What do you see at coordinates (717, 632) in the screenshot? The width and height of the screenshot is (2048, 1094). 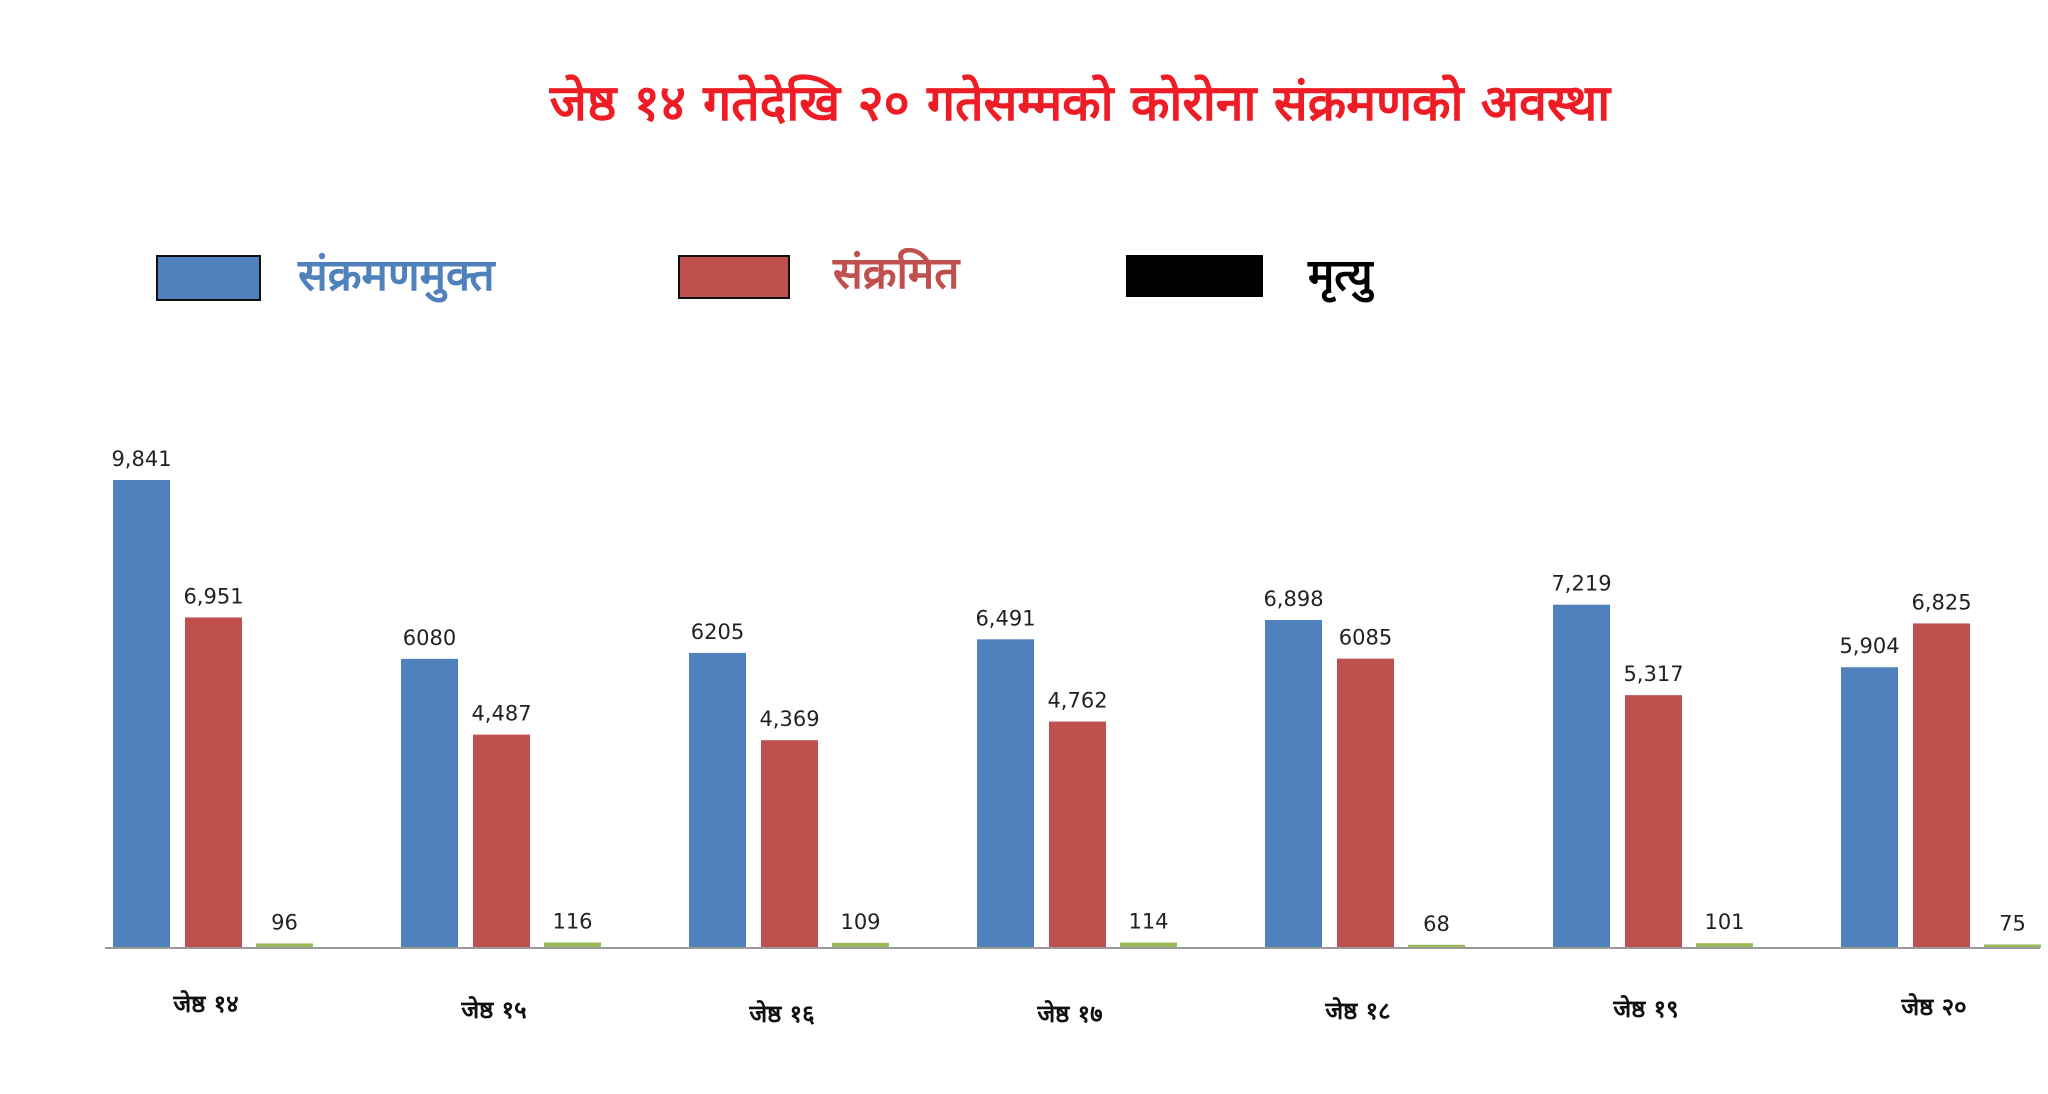 I see `value-label-recovered-3: 6205` at bounding box center [717, 632].